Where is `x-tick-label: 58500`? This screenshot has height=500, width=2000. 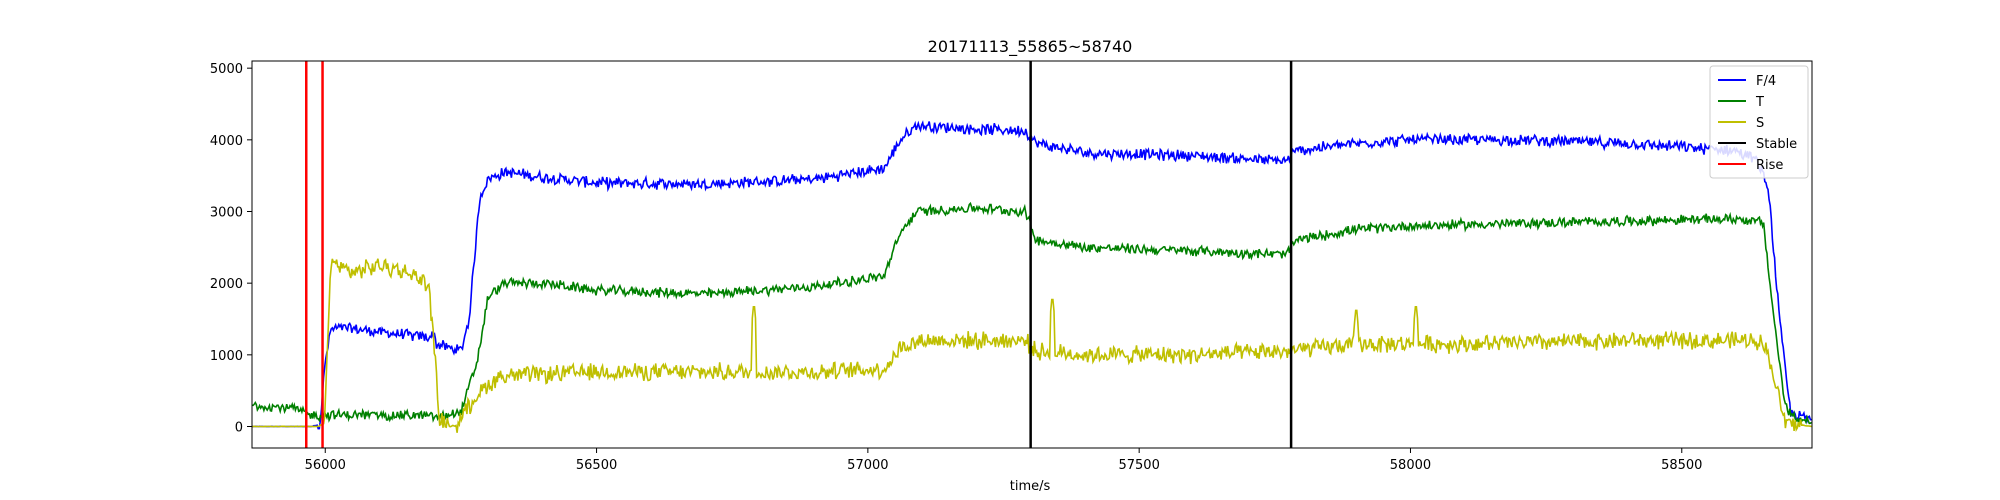 x-tick-label: 58500 is located at coordinates (1681, 465).